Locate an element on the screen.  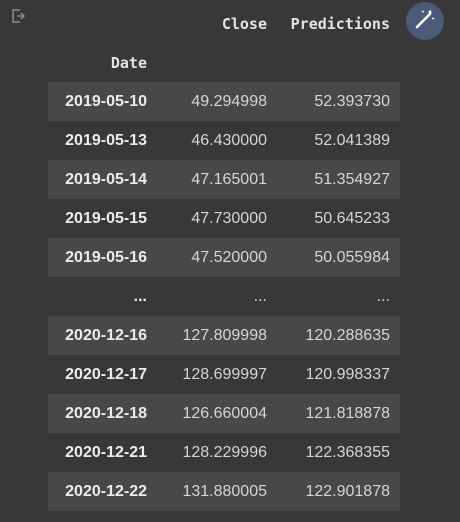
row-index-date: 2020-12-22 is located at coordinates (106, 491).